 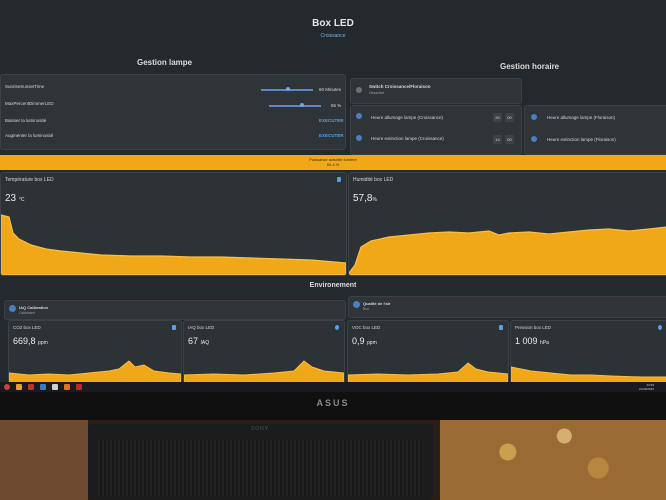 I want to click on sunrise-value: 60 Minutes, so click(x=330, y=89).